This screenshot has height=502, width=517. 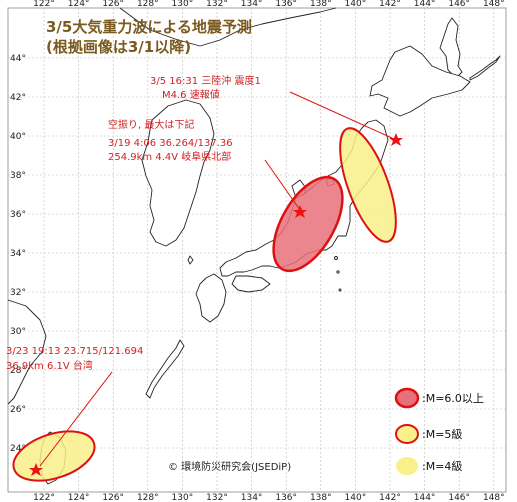 I want to click on shikoku, so click(x=251, y=284).